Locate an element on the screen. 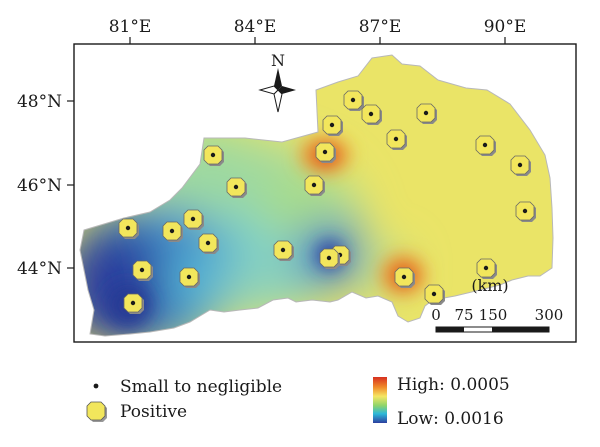 This screenshot has height=447, width=600. x-tick-label: 87°E is located at coordinates (380, 27).